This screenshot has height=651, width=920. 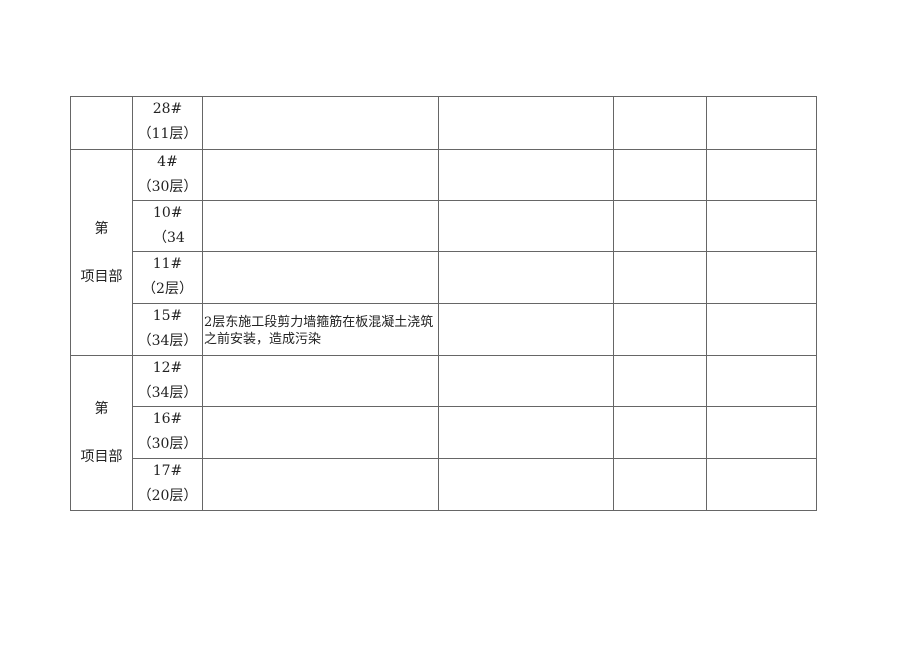 What do you see at coordinates (167, 329) in the screenshot?
I see `building-cell: 15# （34层）` at bounding box center [167, 329].